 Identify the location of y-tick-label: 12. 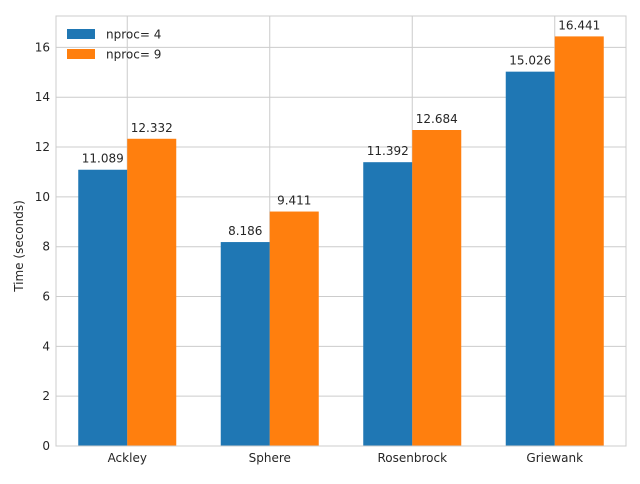
(42, 147).